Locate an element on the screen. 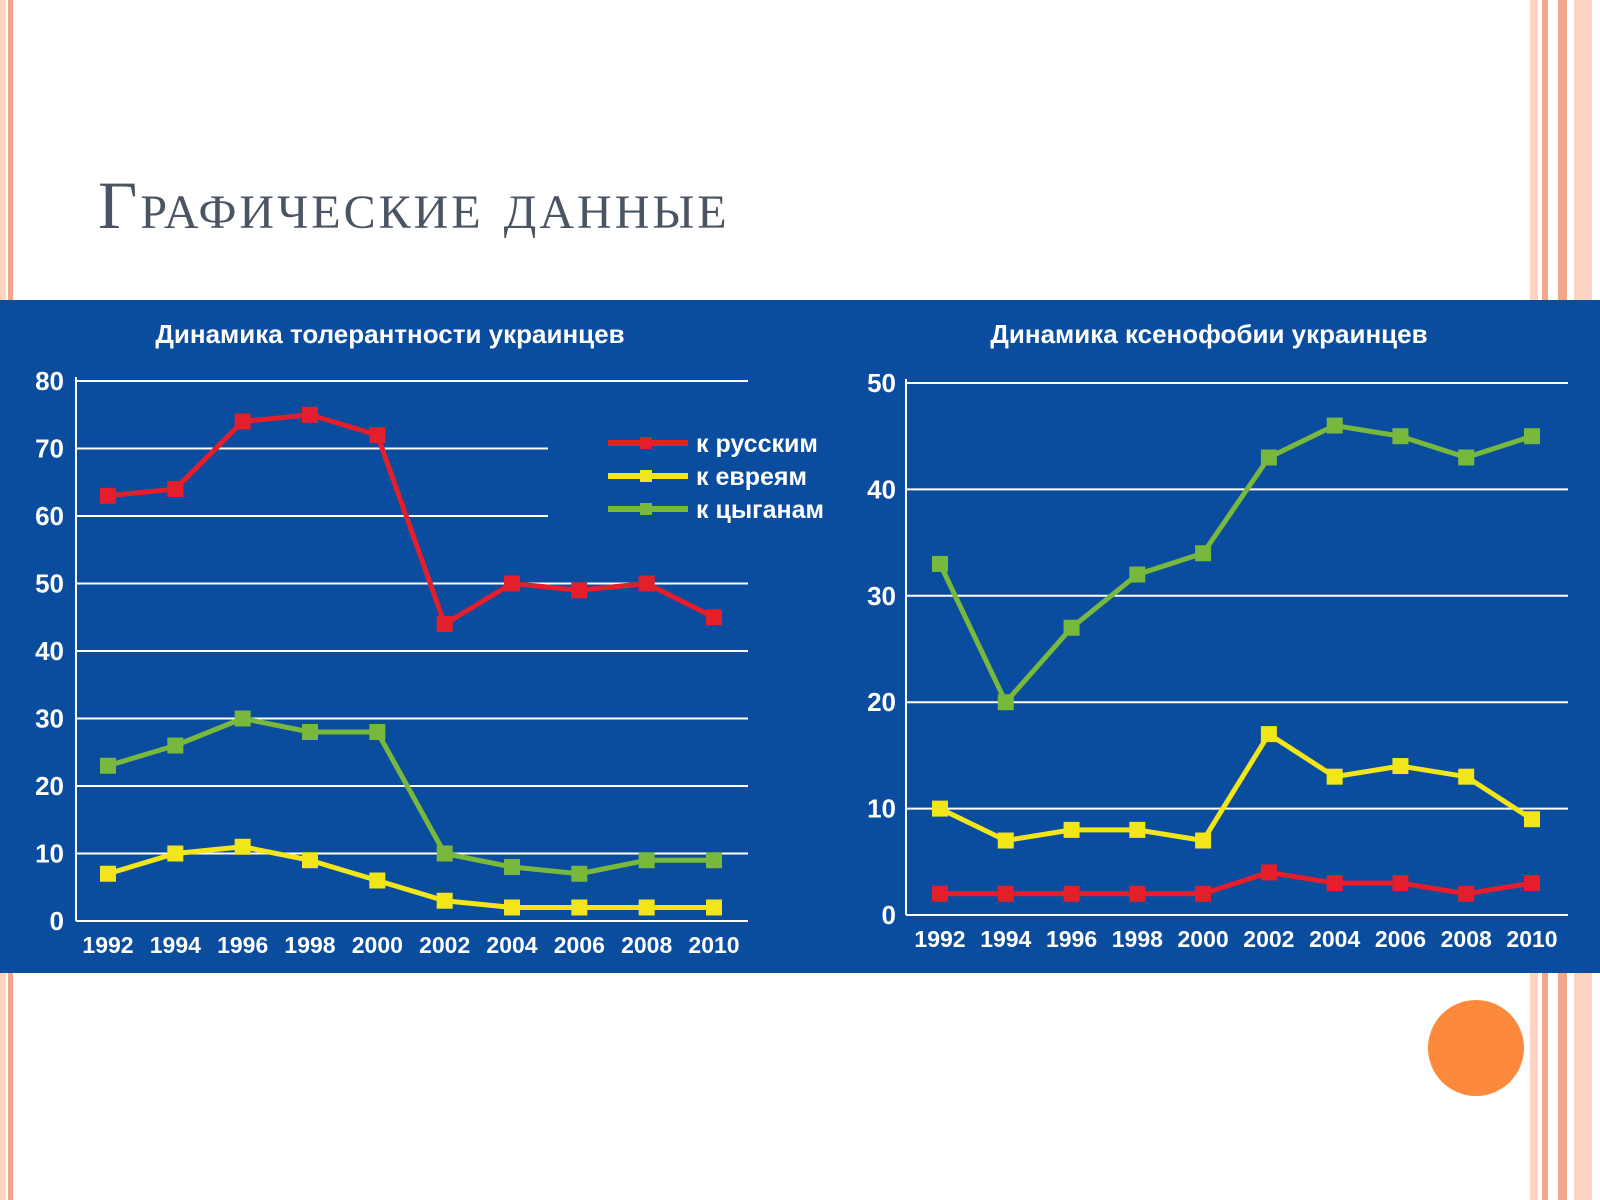 The height and width of the screenshot is (1200, 1600). chart-1-y-tick-label: 30 is located at coordinates (49, 719).